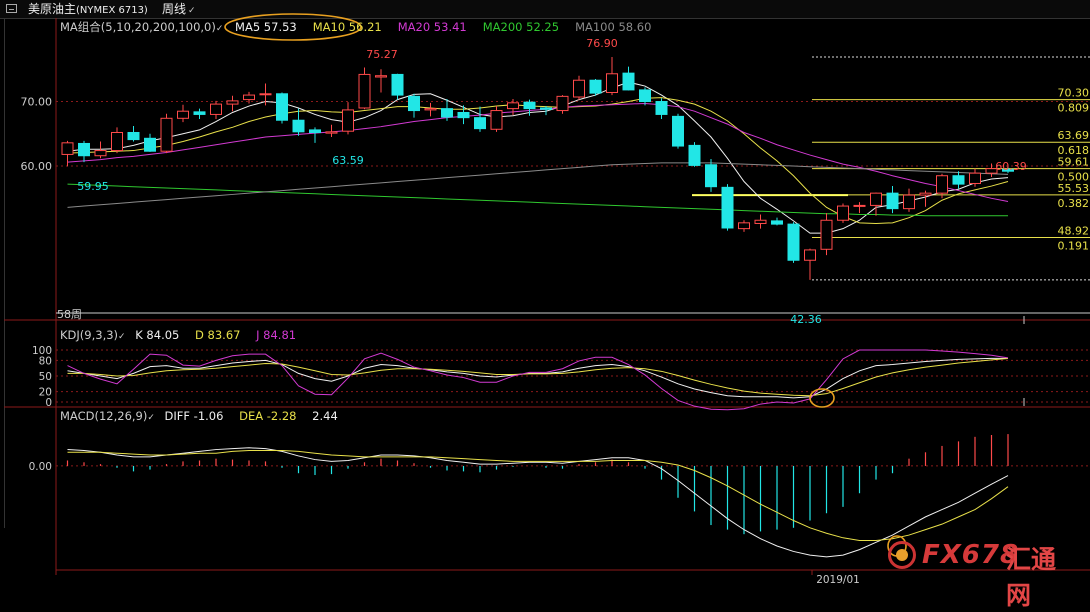 This screenshot has width=1090, height=612. Describe the element at coordinates (902, 555) in the screenshot. I see `globe-logo-icon` at that location.